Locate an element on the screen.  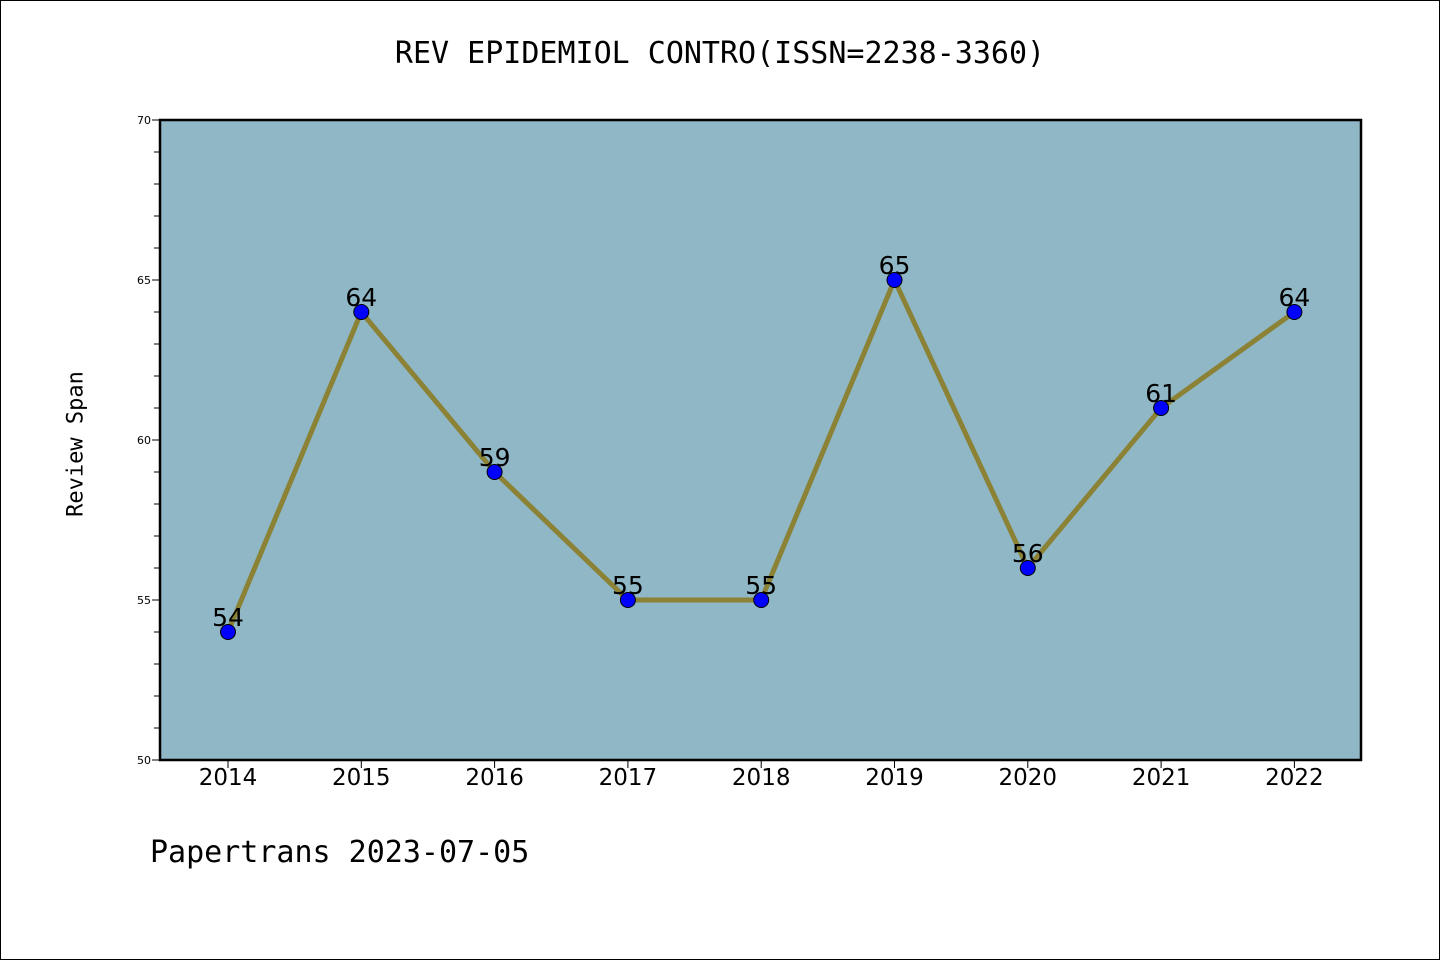
y-tick-label: 55 is located at coordinates (144, 600).